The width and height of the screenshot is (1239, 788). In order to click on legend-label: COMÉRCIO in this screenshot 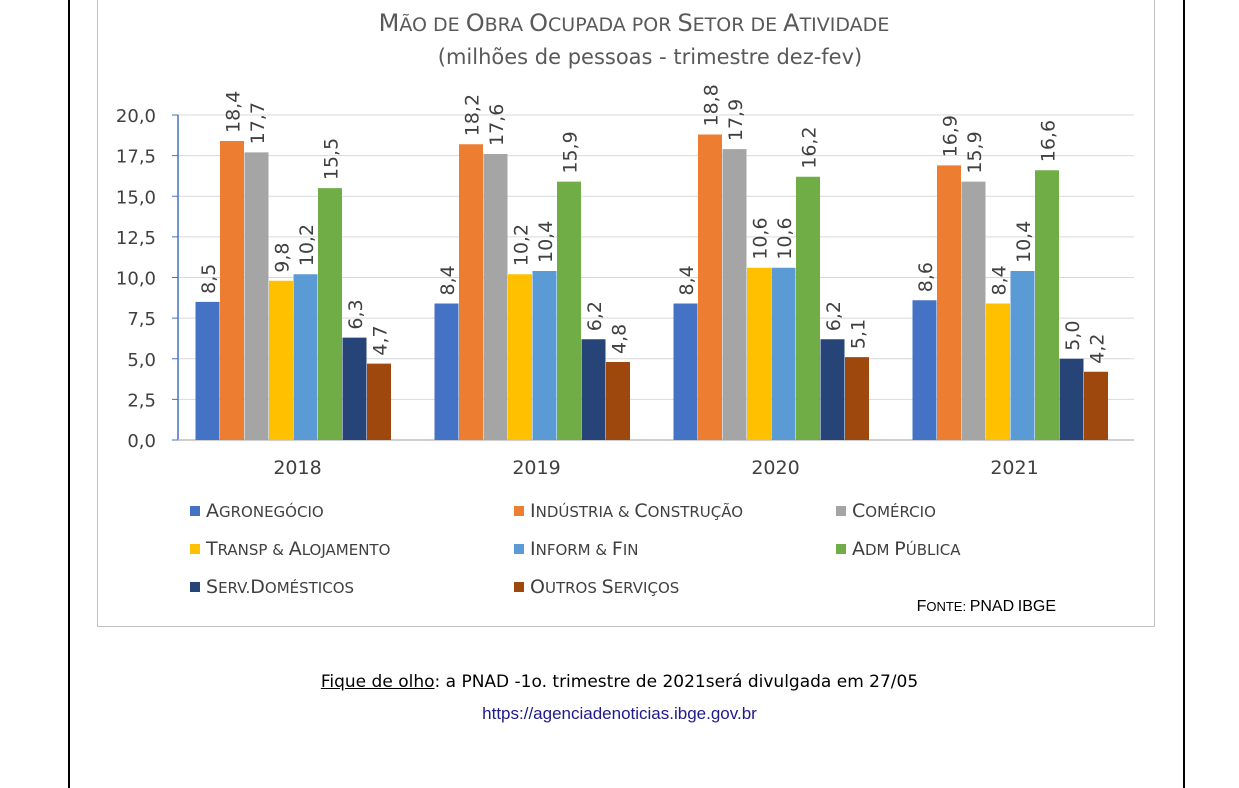, I will do `click(894, 511)`.